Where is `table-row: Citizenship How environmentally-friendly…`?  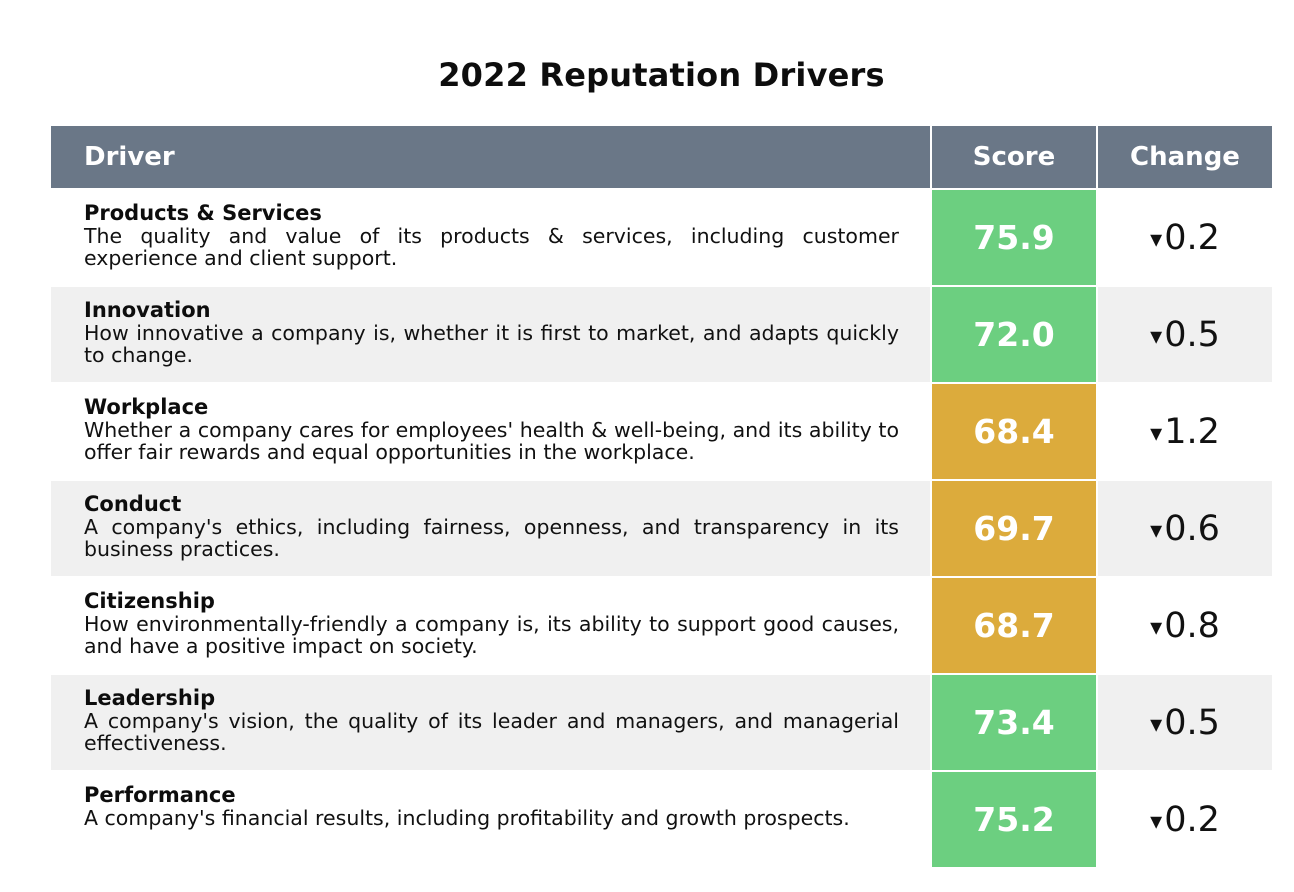 table-row: Citizenship How environmentally-friendly… is located at coordinates (661, 624).